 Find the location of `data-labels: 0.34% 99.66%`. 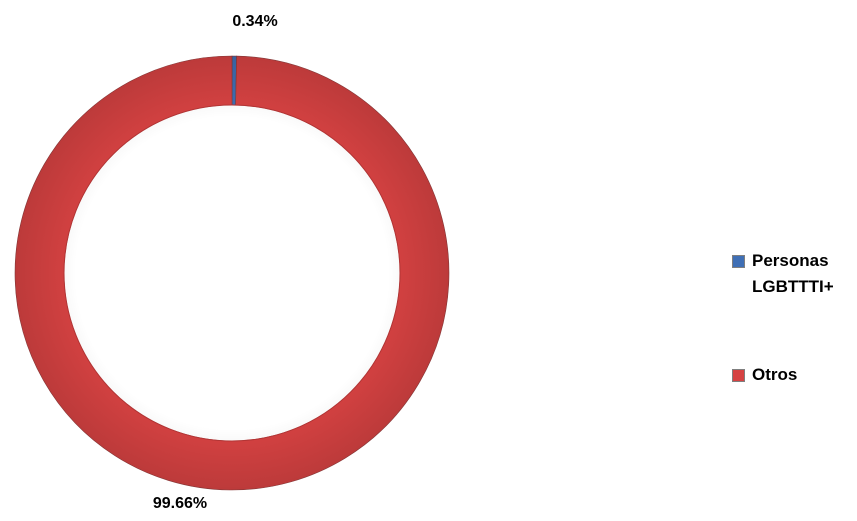

data-labels: 0.34% 99.66% is located at coordinates (215, 262).